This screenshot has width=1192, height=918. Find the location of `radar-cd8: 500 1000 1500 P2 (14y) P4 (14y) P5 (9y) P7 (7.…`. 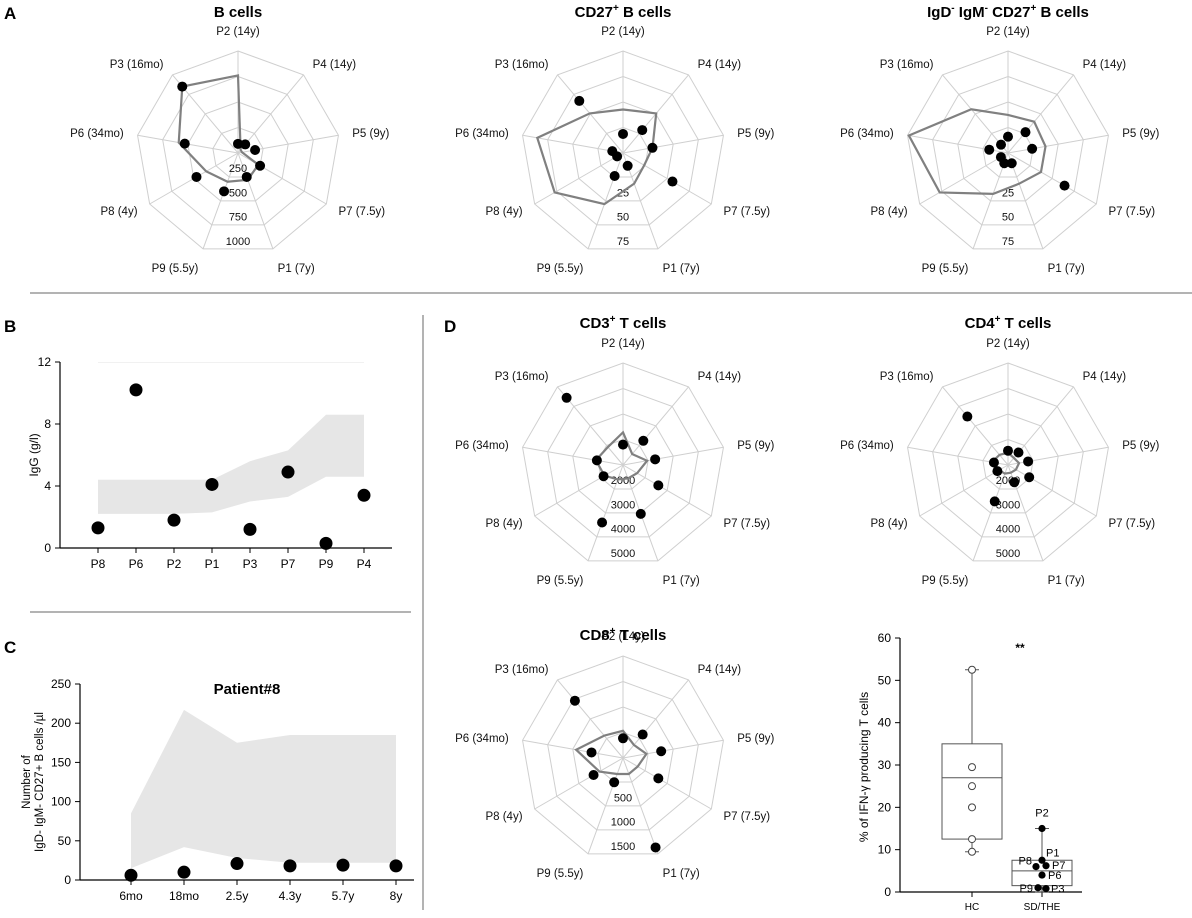

radar-cd8: 500 1000 1500 P2 (14y) P4 (14y) P5 (9y) P7 (7.… is located at coordinates (614, 753).